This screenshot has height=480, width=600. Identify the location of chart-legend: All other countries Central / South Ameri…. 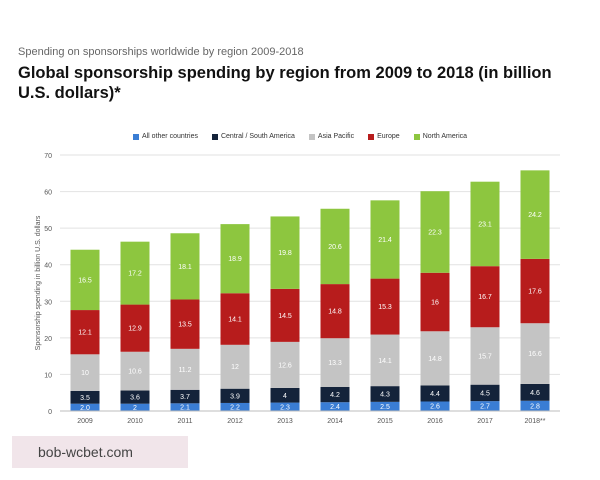
(300, 136).